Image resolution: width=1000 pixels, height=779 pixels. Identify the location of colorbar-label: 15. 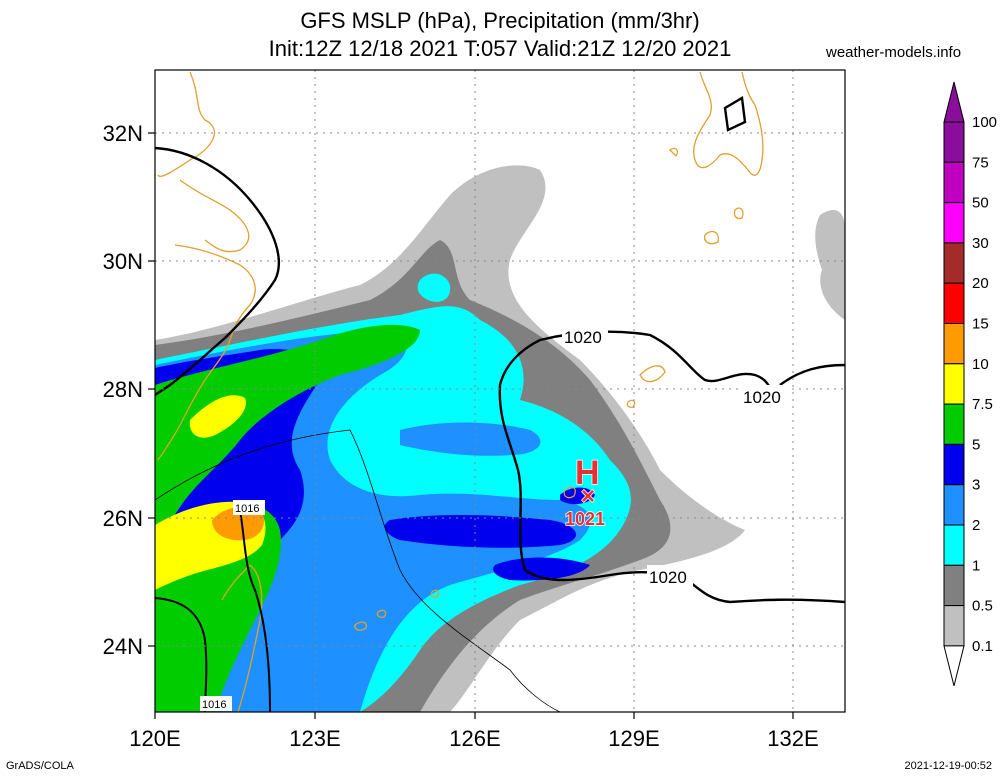
(980, 324).